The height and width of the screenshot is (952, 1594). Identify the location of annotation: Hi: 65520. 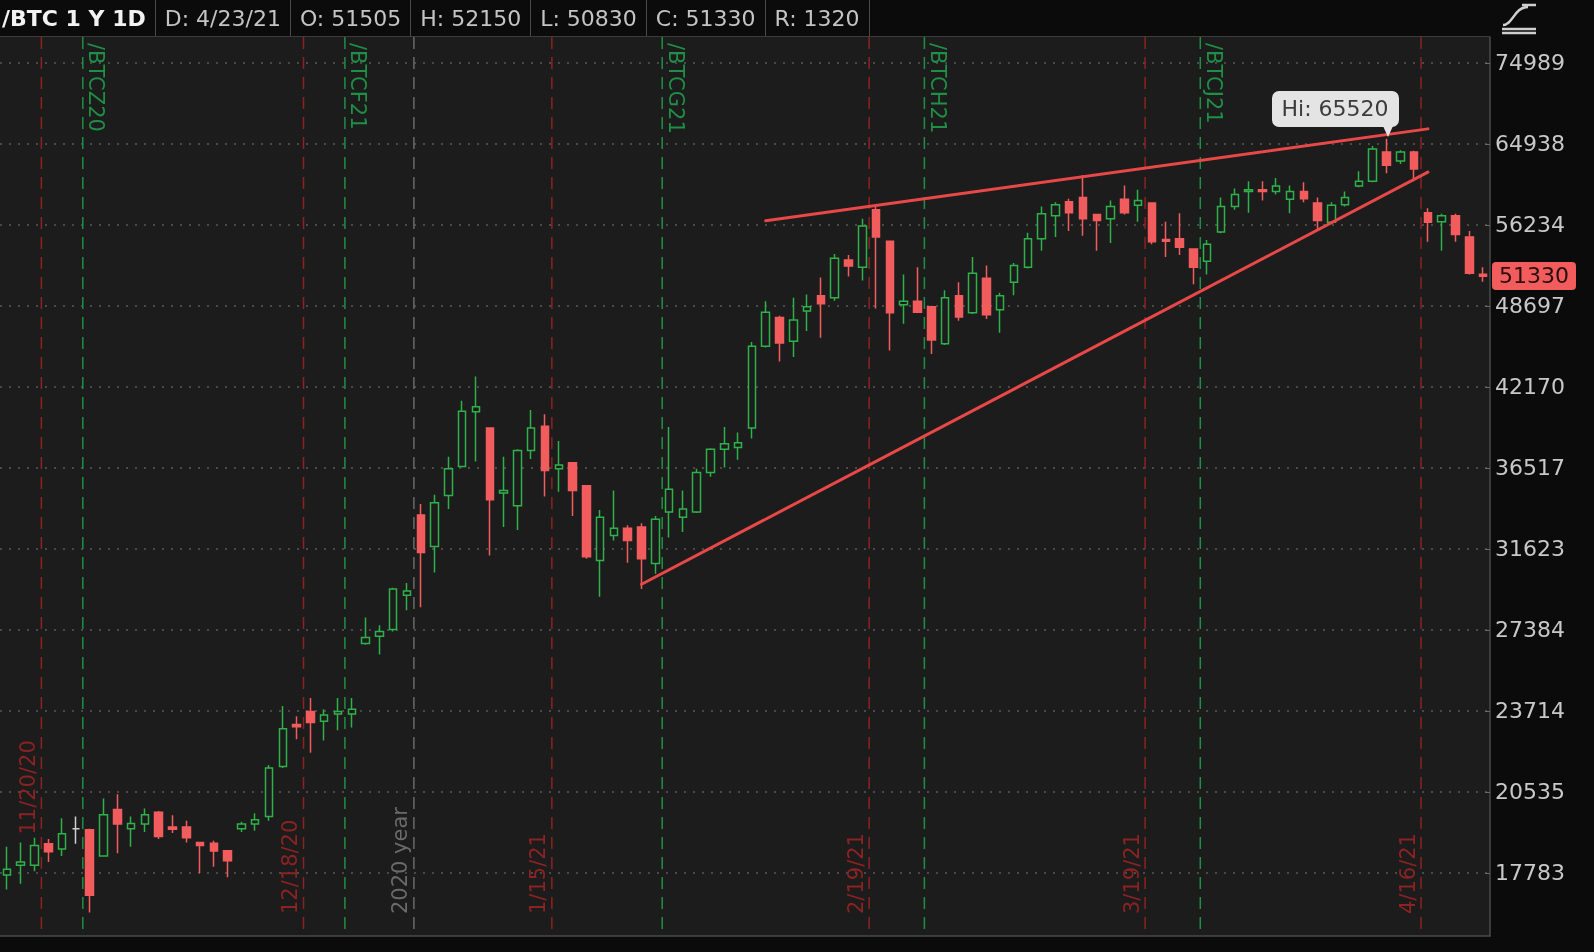
(1335, 108).